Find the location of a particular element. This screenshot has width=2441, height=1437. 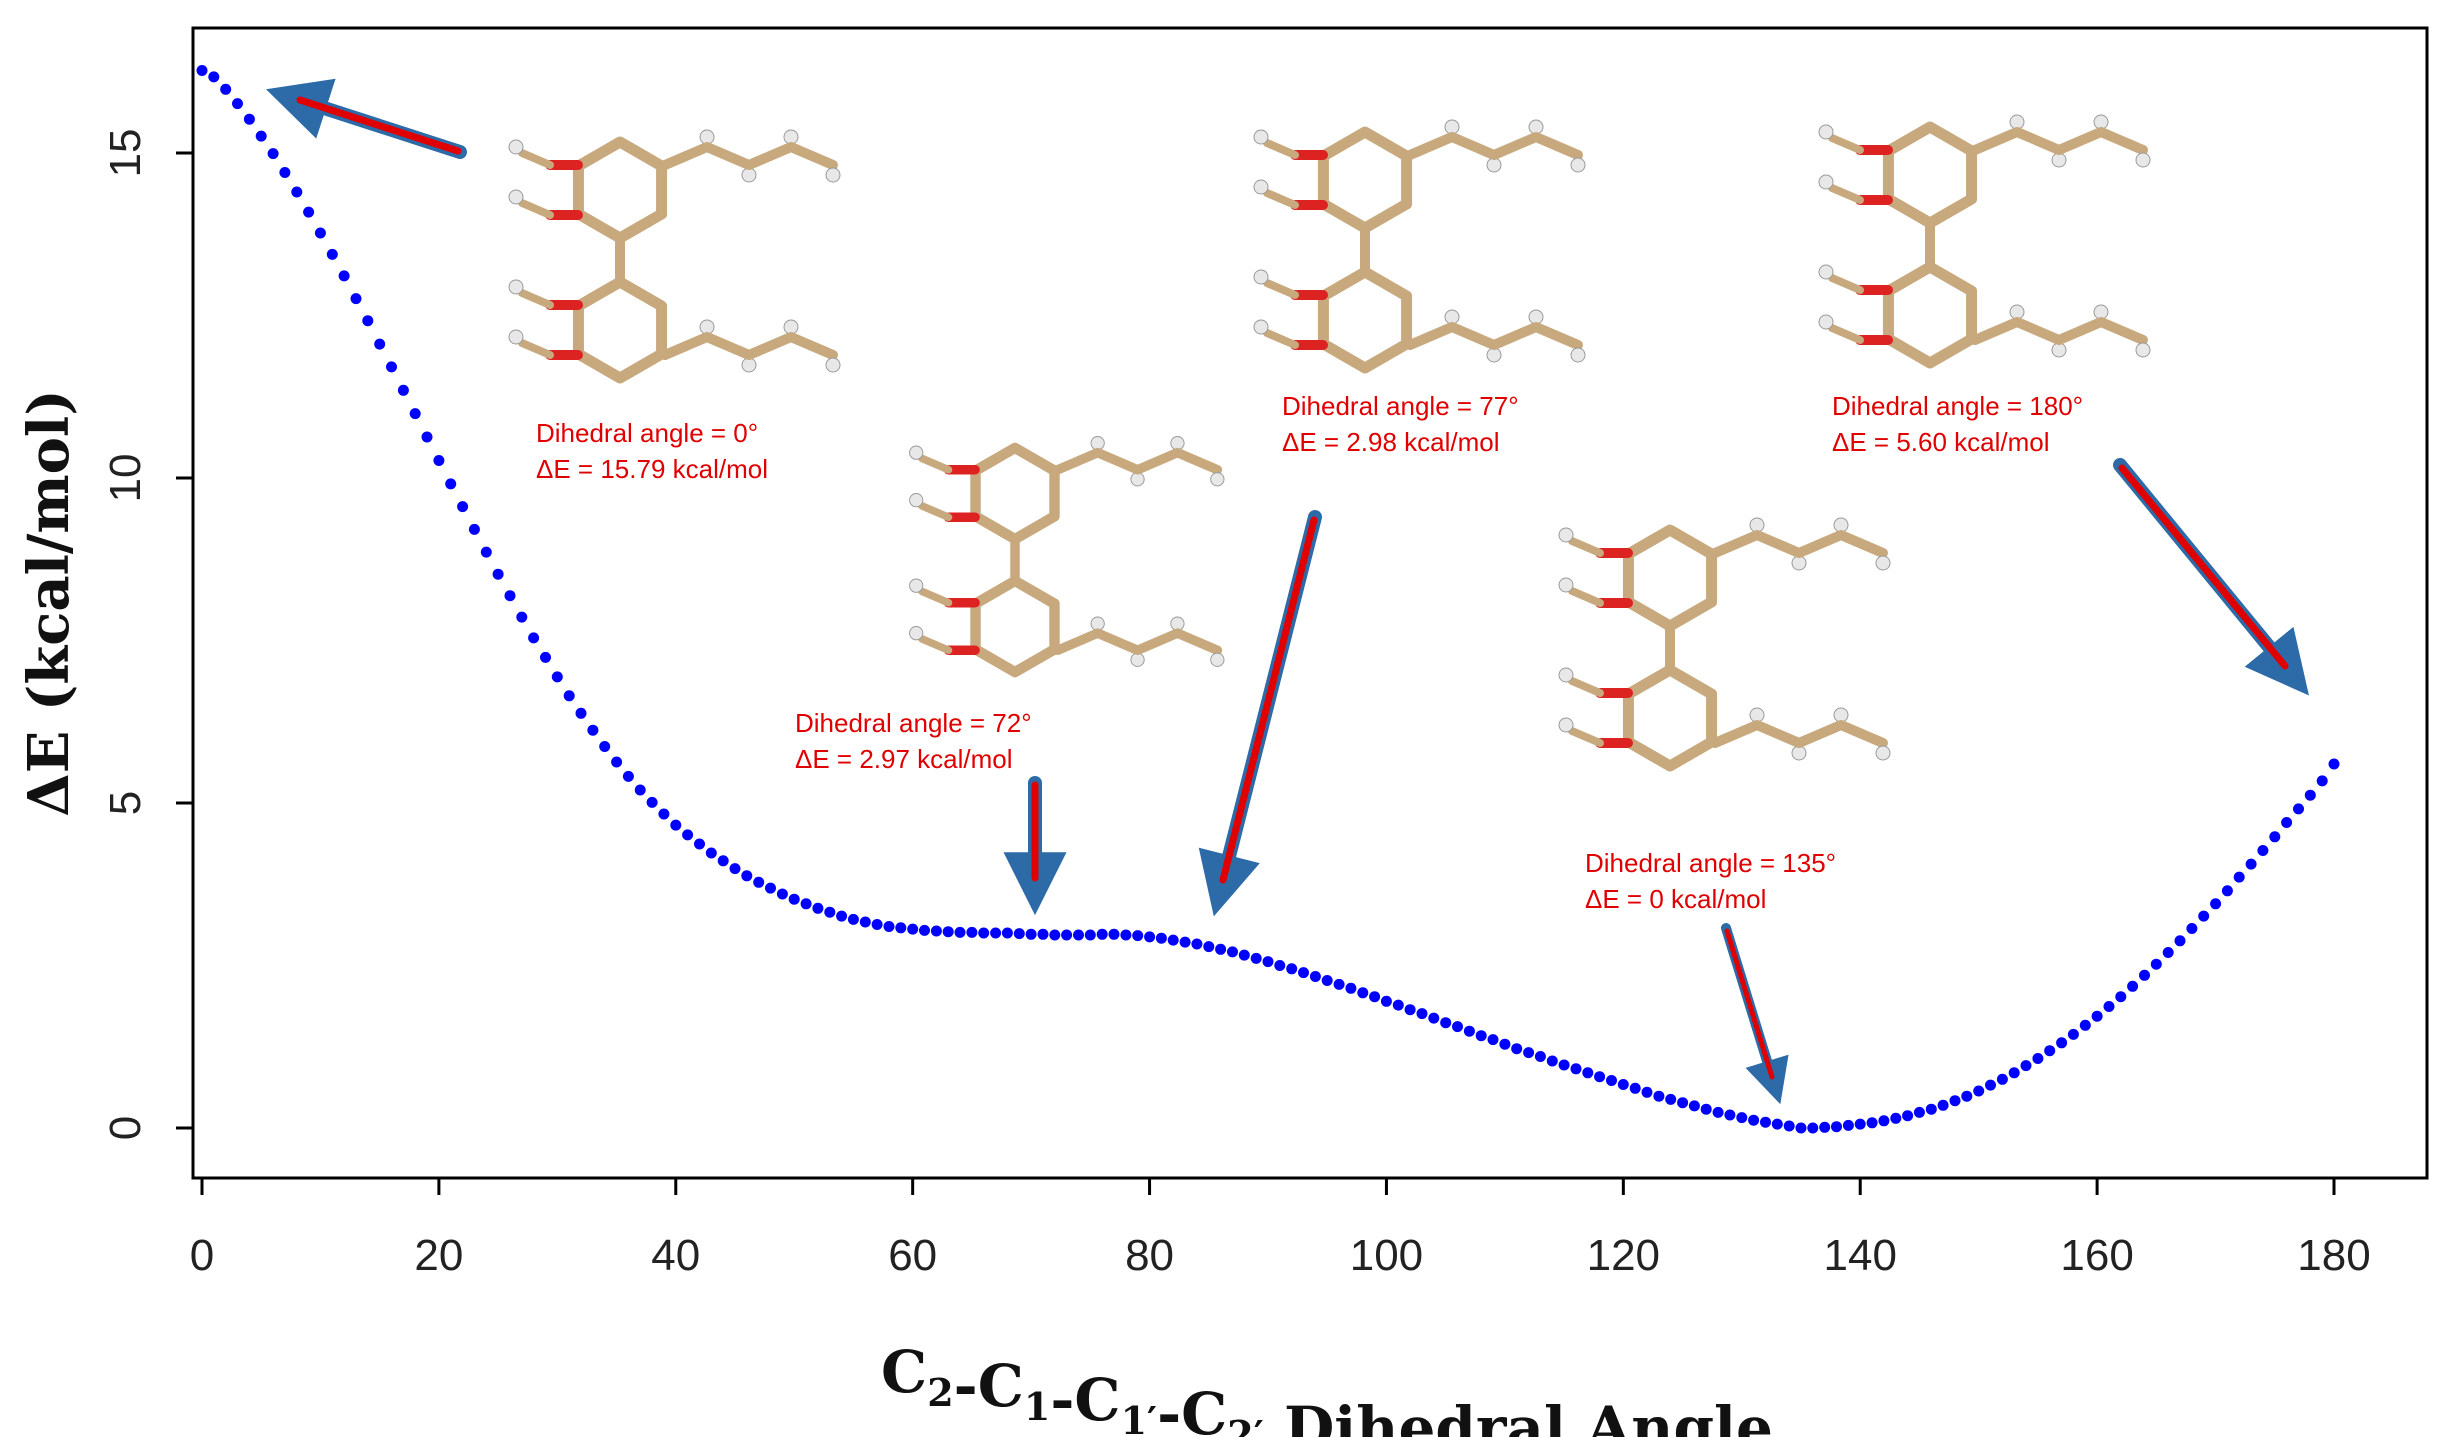

y-tick-label: 0 is located at coordinates (125, 1128).